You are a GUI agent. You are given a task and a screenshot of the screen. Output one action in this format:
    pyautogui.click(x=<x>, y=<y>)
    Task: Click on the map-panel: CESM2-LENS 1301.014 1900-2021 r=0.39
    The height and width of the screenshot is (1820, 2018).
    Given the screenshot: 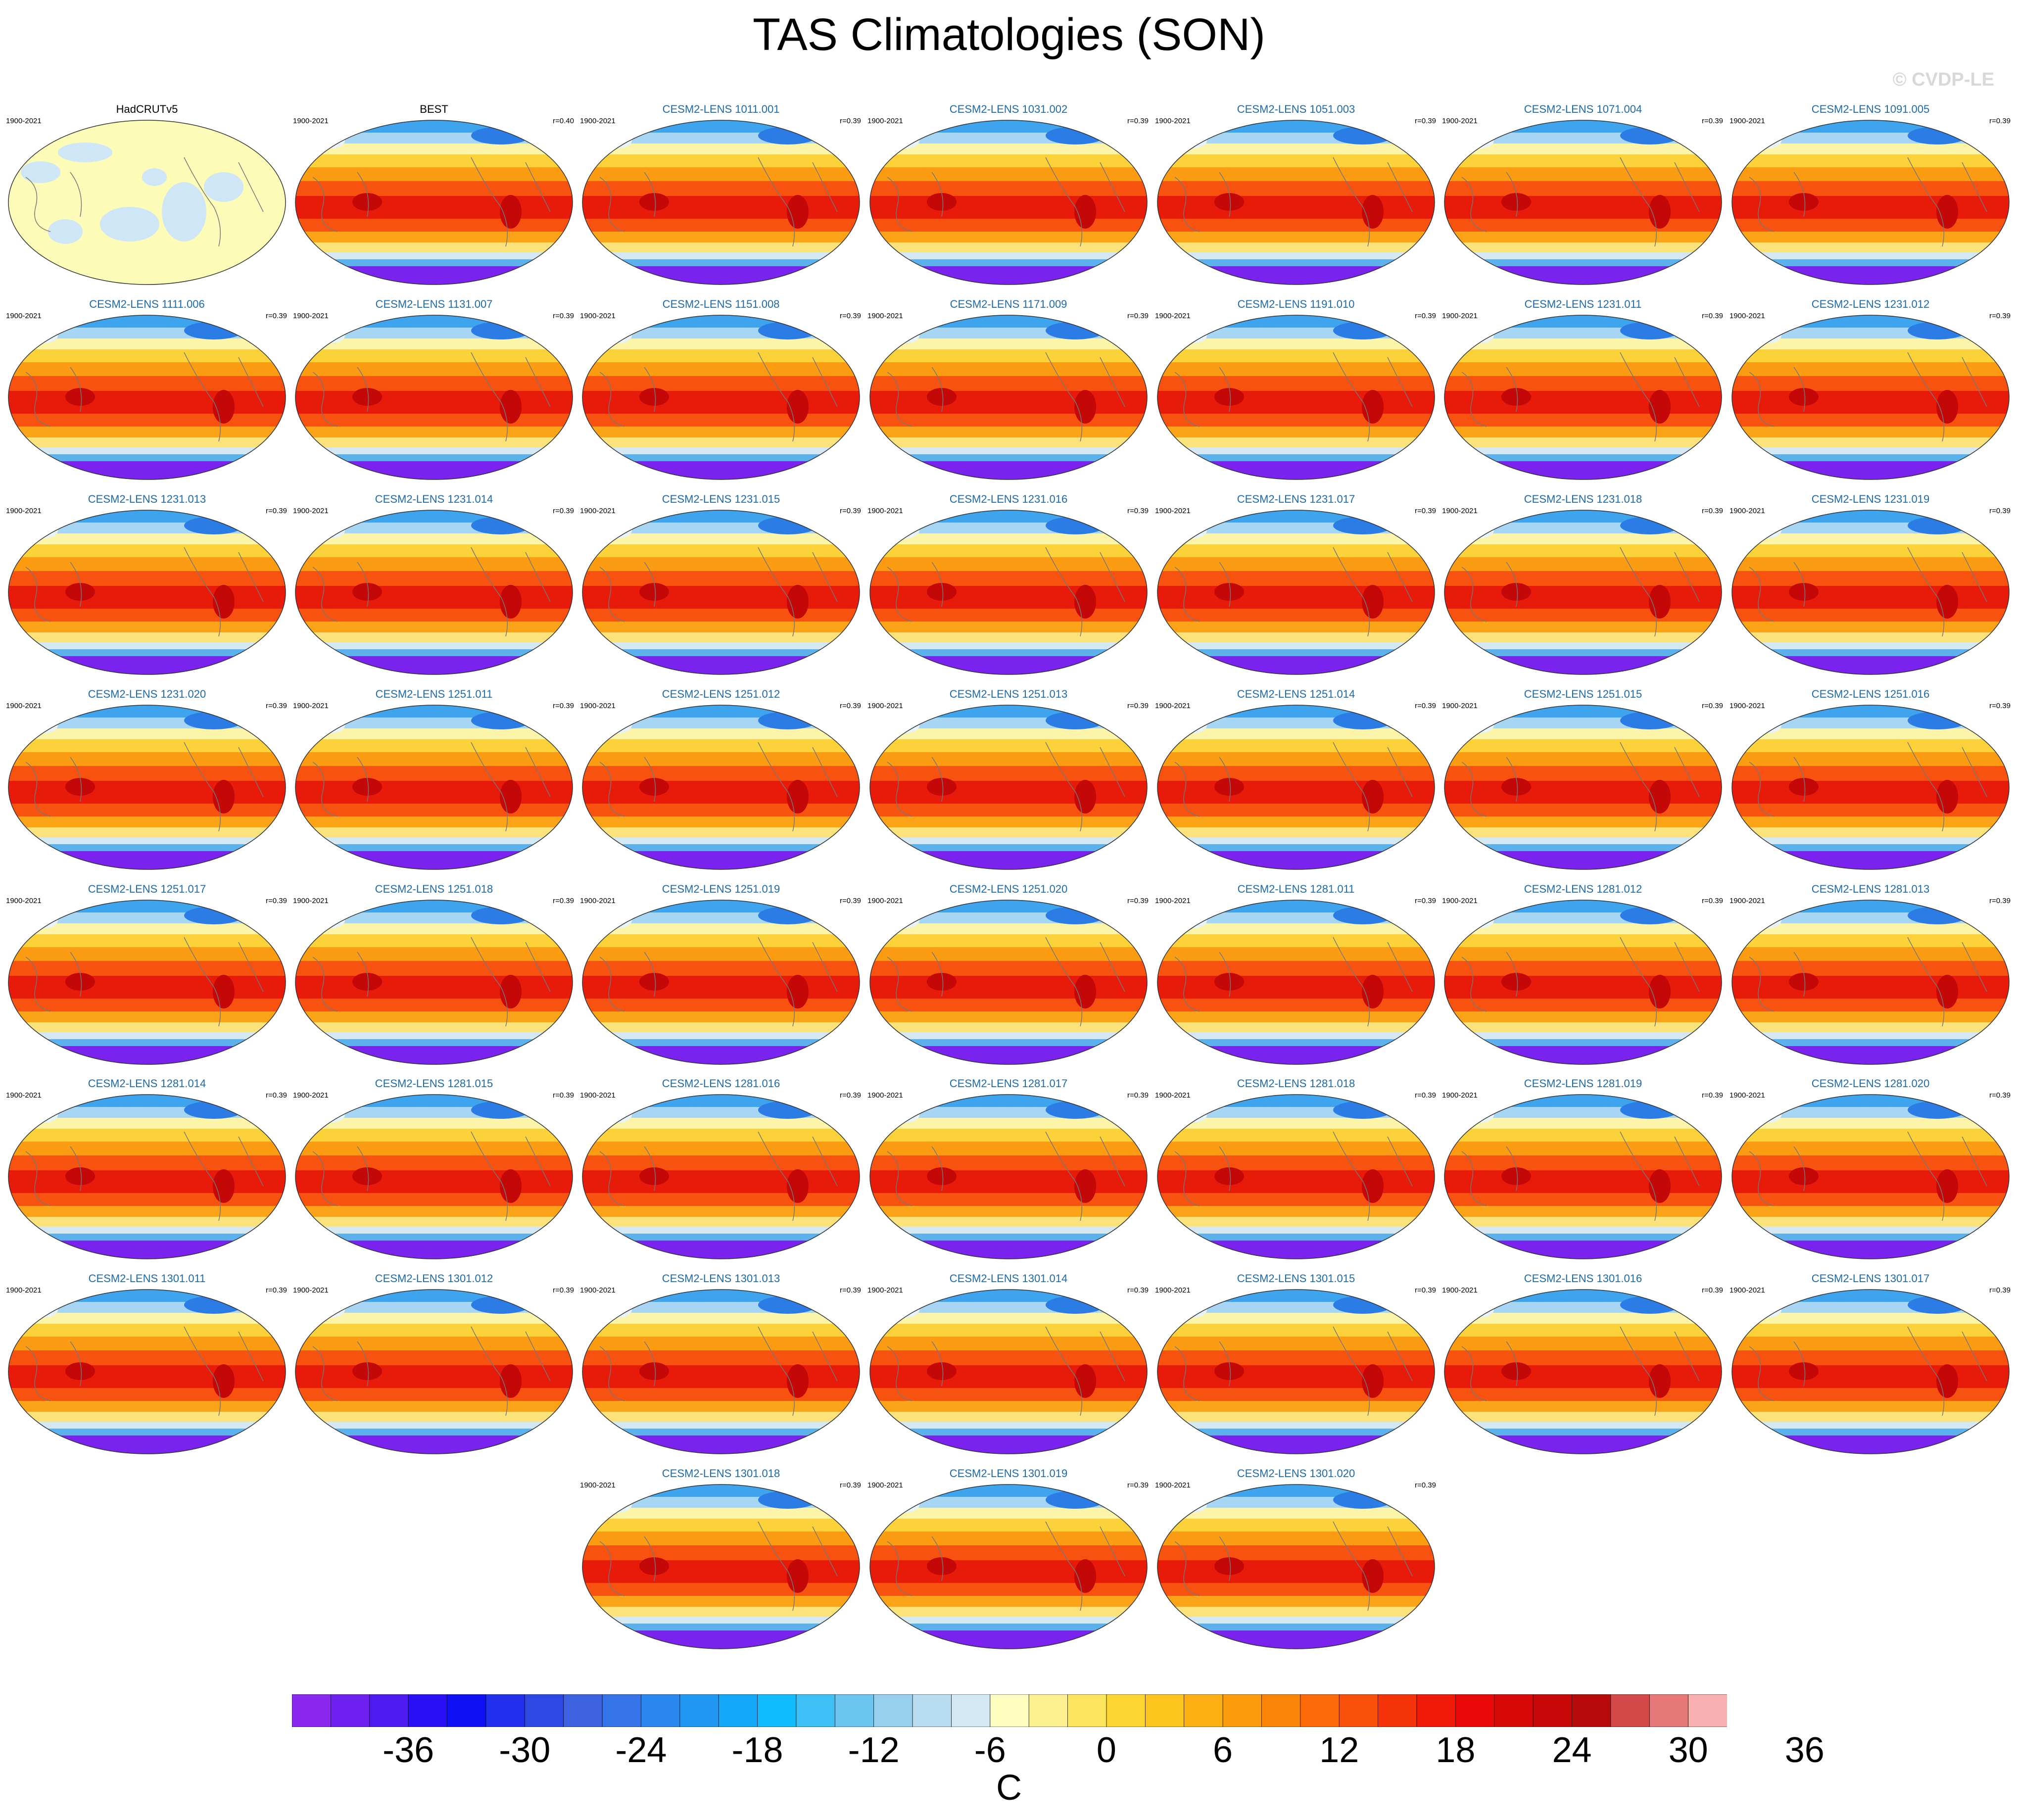 What is the action you would take?
    pyautogui.click(x=1008, y=1364)
    